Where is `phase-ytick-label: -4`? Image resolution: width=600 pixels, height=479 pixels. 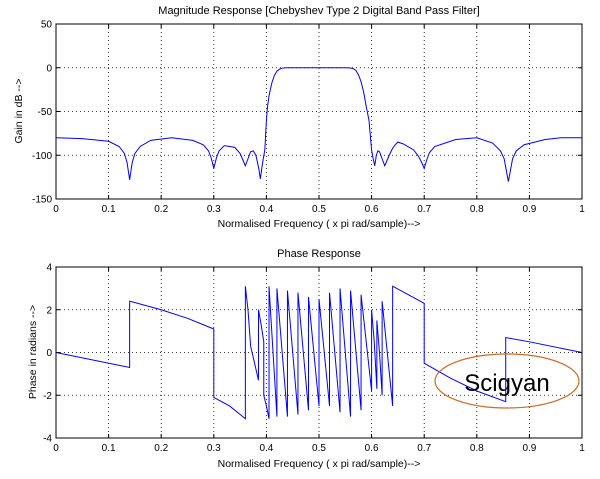
phase-ytick-label: -4 is located at coordinates (47, 439).